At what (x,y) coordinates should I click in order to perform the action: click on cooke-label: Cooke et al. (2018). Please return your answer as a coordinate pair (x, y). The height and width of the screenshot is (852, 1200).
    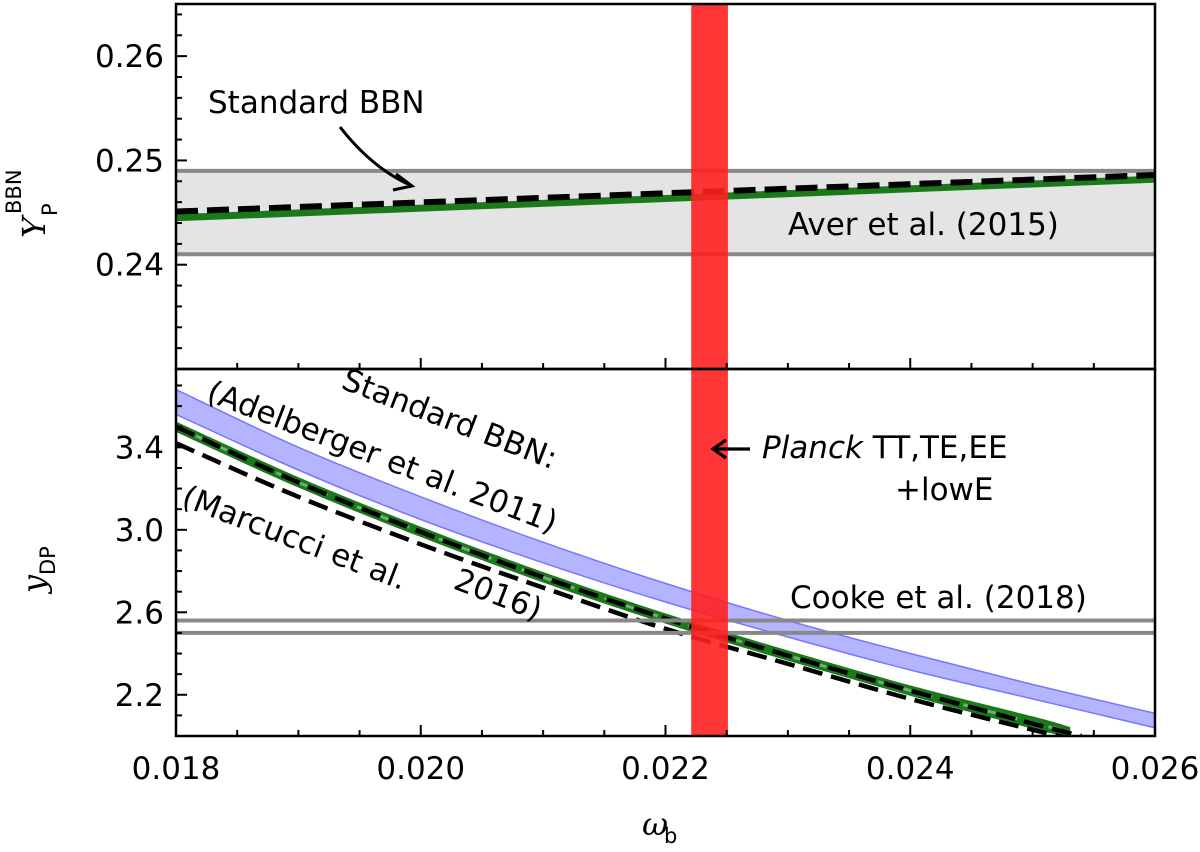
    Looking at the image, I should click on (938, 598).